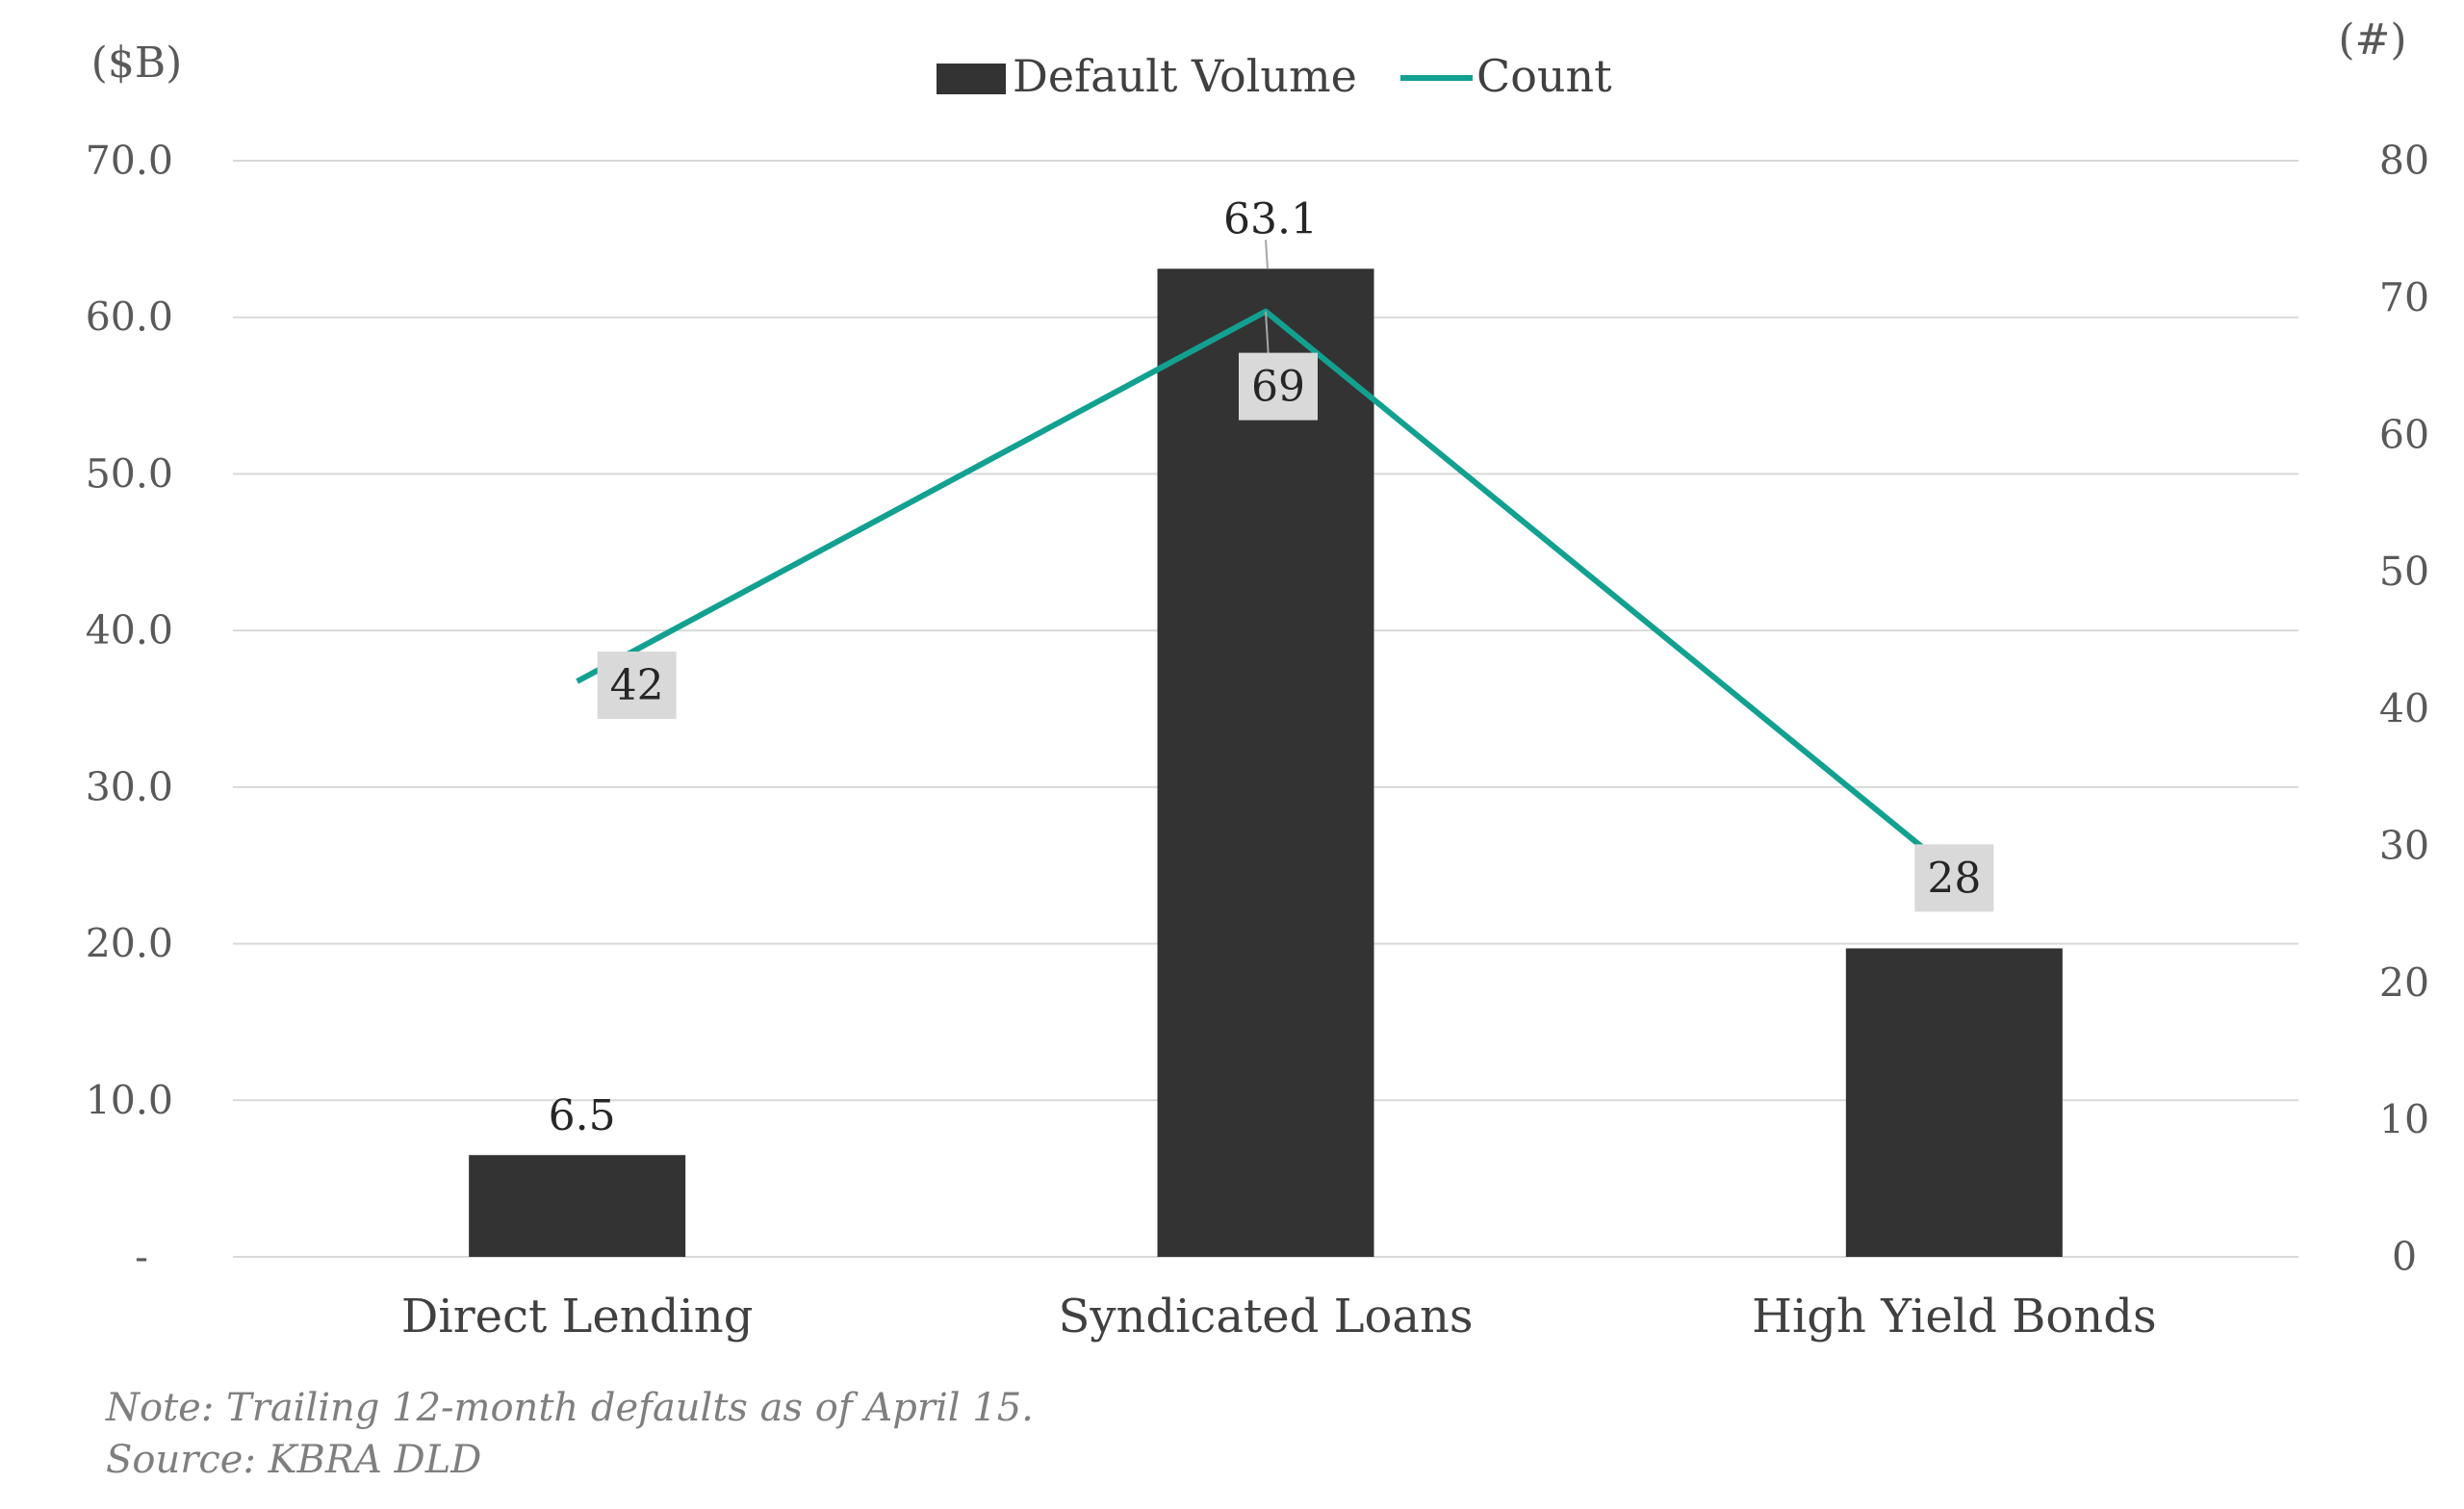 The image size is (2464, 1509). I want to click on bar-label-leader, so click(1267, 254).